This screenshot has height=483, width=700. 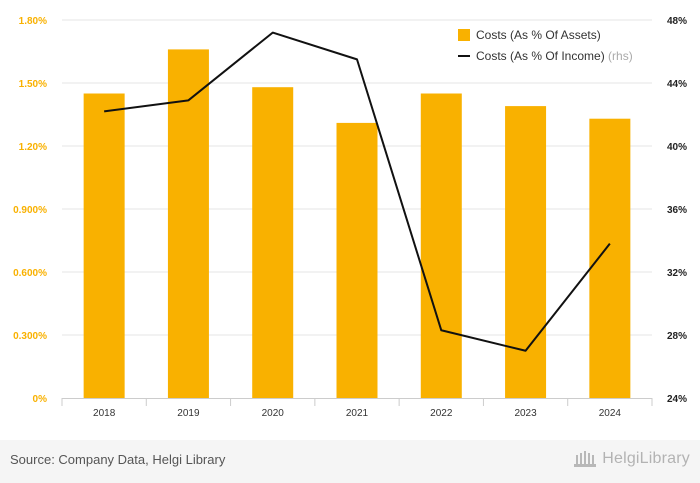 I want to click on source-note: Source: Company Data, Helgi Library, so click(x=118, y=459).